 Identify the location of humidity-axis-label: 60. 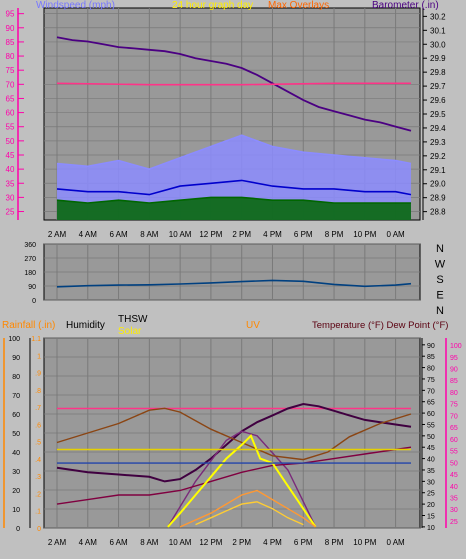
(16, 415).